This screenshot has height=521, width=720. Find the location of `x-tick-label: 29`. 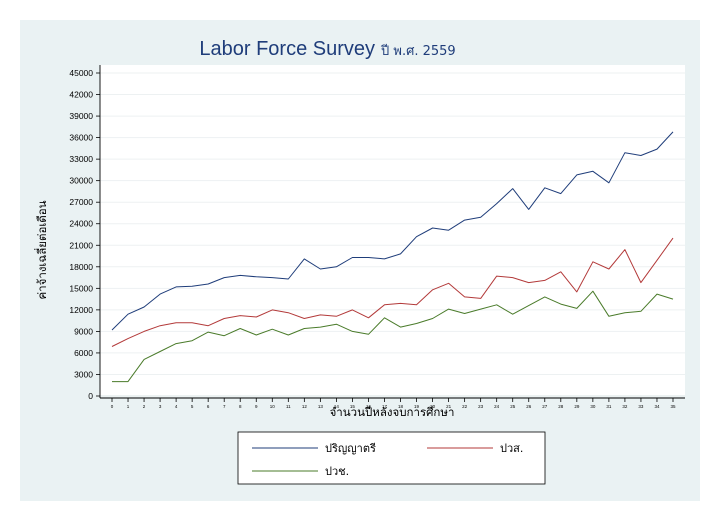

x-tick-label: 29 is located at coordinates (577, 406).